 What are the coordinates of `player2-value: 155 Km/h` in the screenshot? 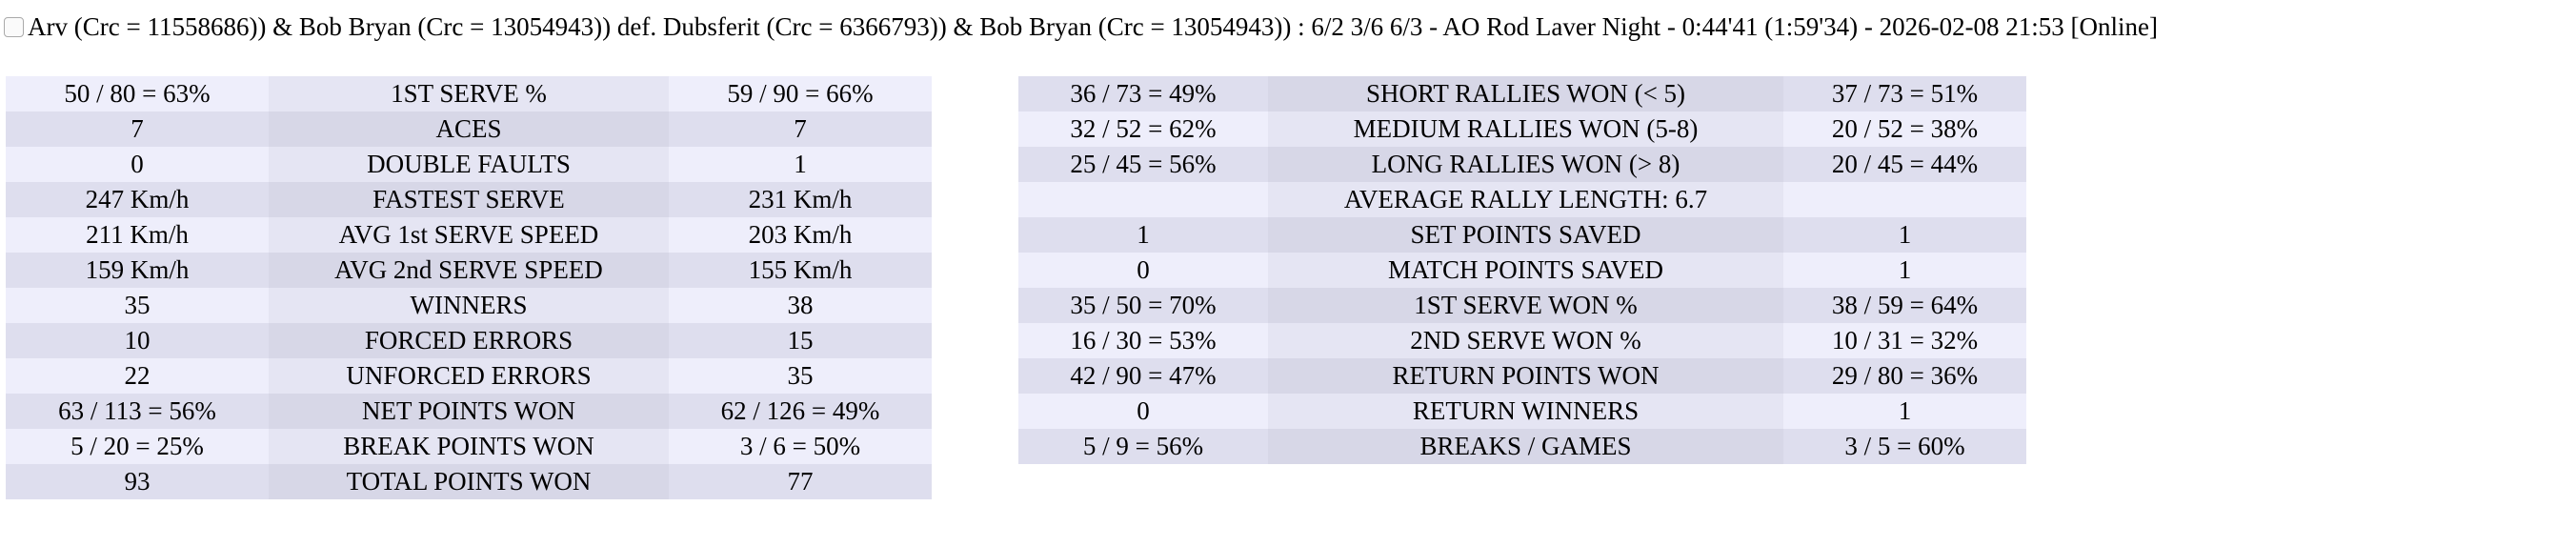 It's located at (801, 271).